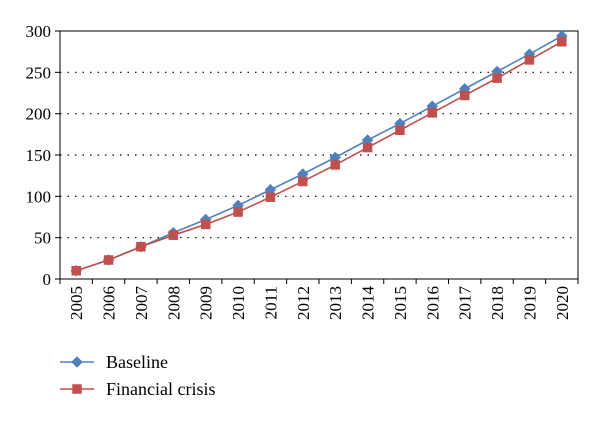  I want to click on x-tick-label: 2007, so click(141, 303).